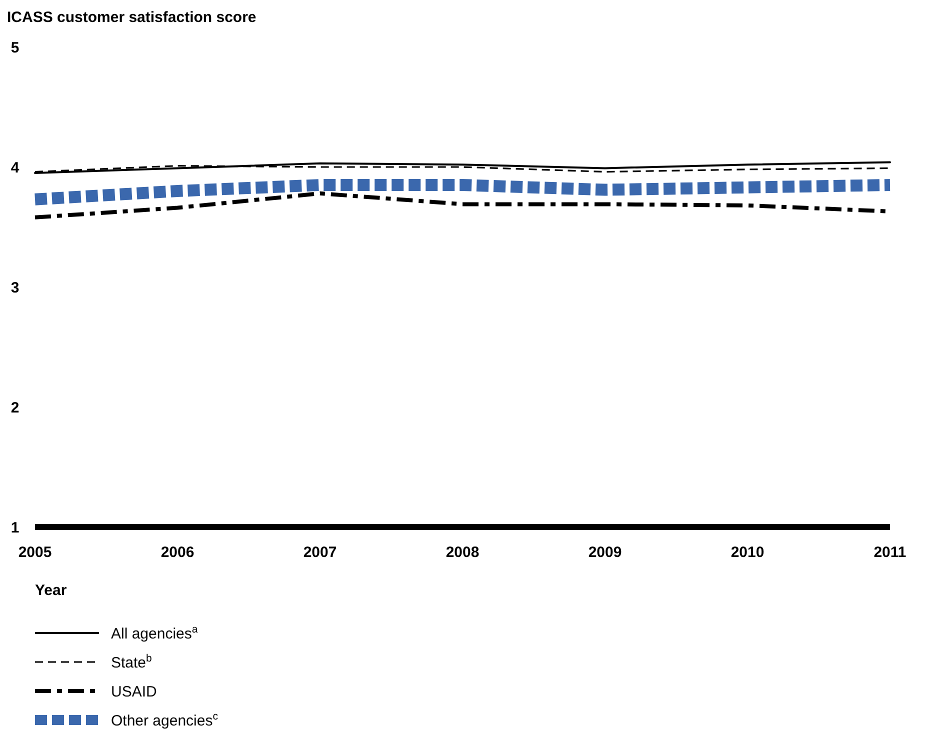 This screenshot has height=735, width=928. Describe the element at coordinates (320, 552) in the screenshot. I see `x-tick-label: 2007` at that location.